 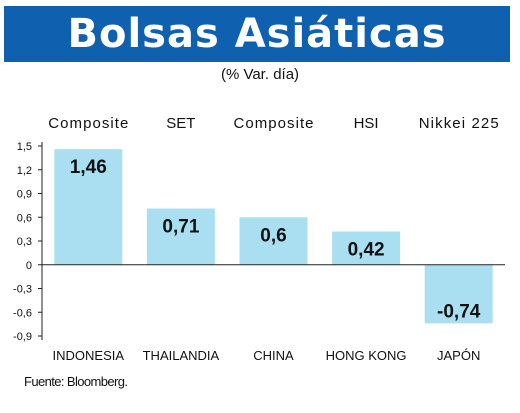 What do you see at coordinates (459, 123) in the screenshot?
I see `index-name-label: Nikkei 225` at bounding box center [459, 123].